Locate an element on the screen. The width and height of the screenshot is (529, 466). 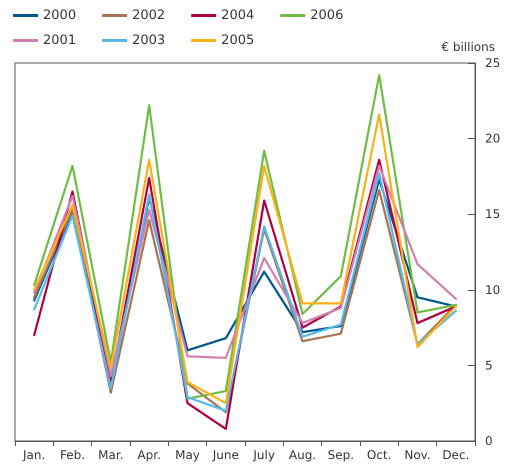
x-tick-label: Aug. is located at coordinates (302, 455).